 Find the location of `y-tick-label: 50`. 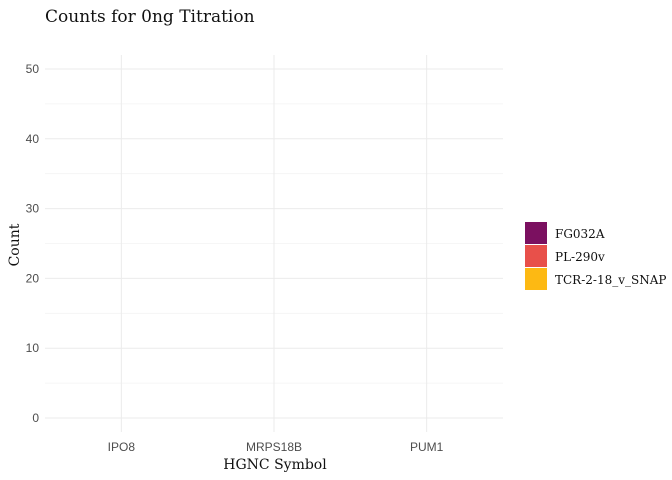

y-tick-label: 50 is located at coordinates (33, 69).